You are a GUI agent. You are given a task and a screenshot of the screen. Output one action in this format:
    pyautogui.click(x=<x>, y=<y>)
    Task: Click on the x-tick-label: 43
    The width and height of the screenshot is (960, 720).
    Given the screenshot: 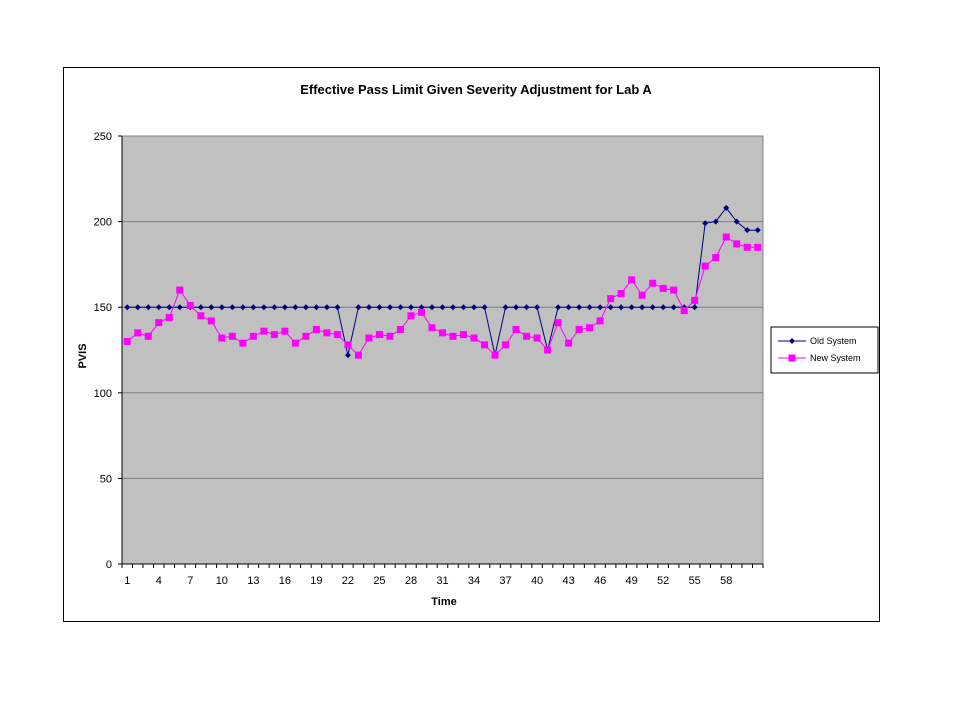 What is the action you would take?
    pyautogui.click(x=568, y=581)
    